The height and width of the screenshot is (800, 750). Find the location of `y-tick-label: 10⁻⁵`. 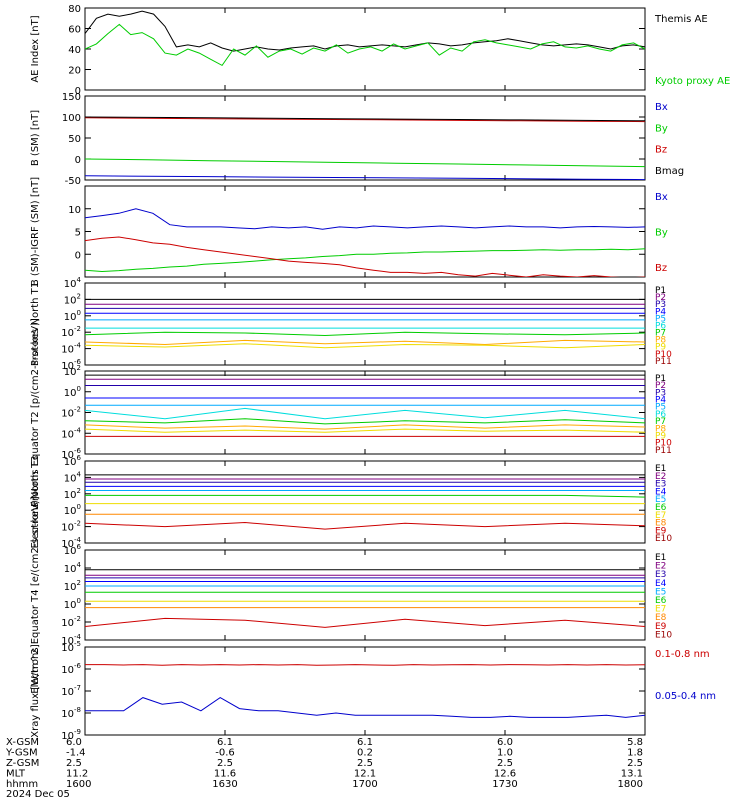

y-tick-label: 10⁻⁵ is located at coordinates (71, 647).